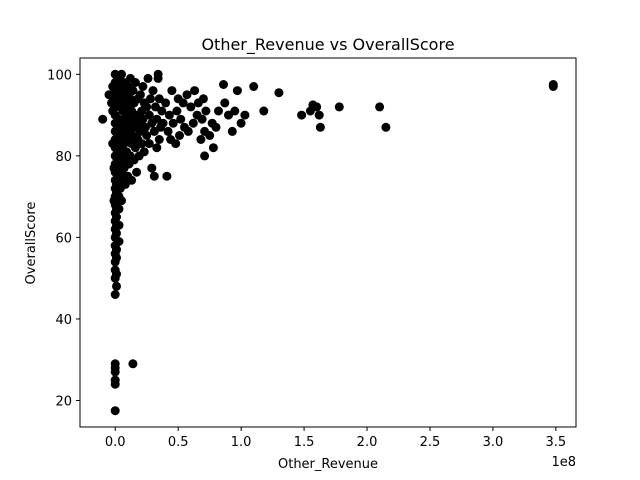  What do you see at coordinates (335, 438) in the screenshot?
I see `x-axis: 0.0 0.5 1.0 1.5 2.0 2.5 3.0 3.5` at bounding box center [335, 438].